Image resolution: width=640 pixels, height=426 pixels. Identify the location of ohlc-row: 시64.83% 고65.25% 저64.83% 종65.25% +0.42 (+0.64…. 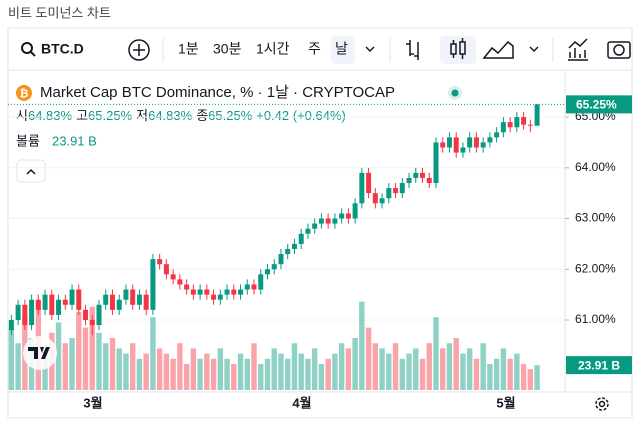
(181, 115).